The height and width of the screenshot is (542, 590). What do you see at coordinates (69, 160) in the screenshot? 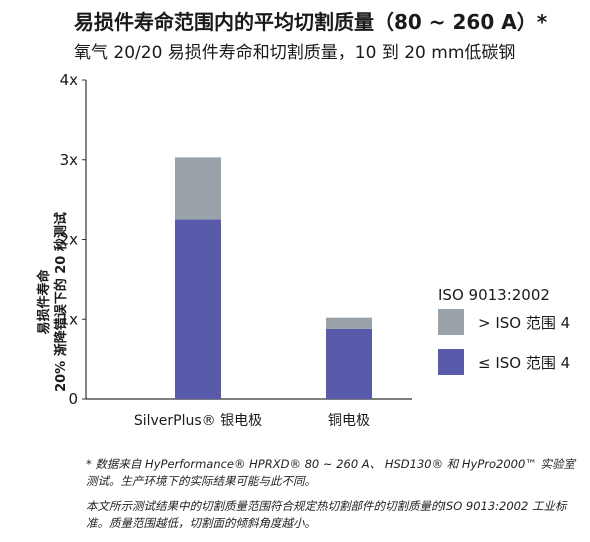
I see `y-tick-label: 3x` at bounding box center [69, 160].